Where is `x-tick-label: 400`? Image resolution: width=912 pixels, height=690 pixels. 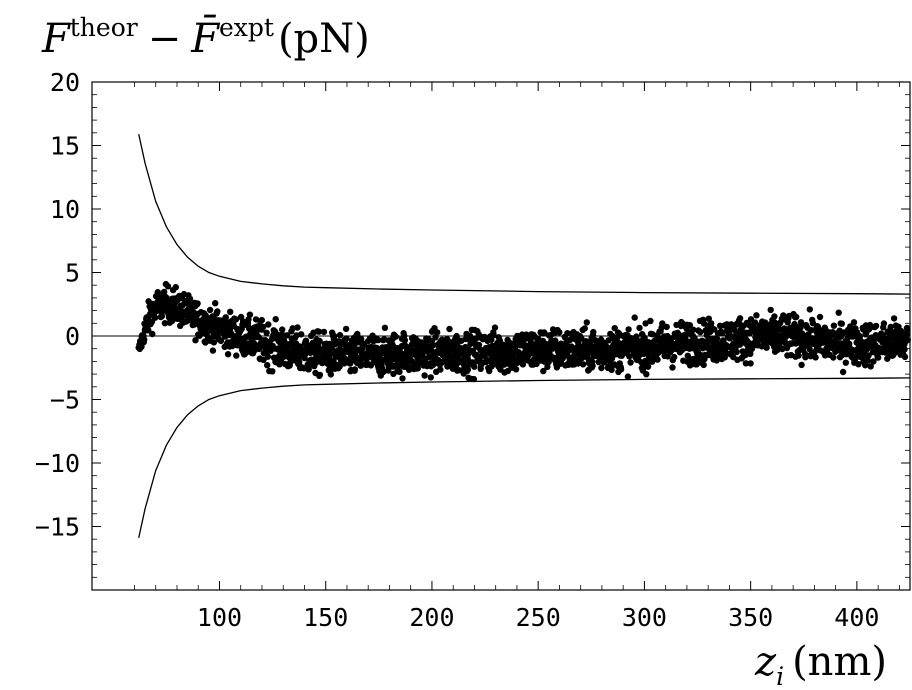
x-tick-label: 400 is located at coordinates (856, 617).